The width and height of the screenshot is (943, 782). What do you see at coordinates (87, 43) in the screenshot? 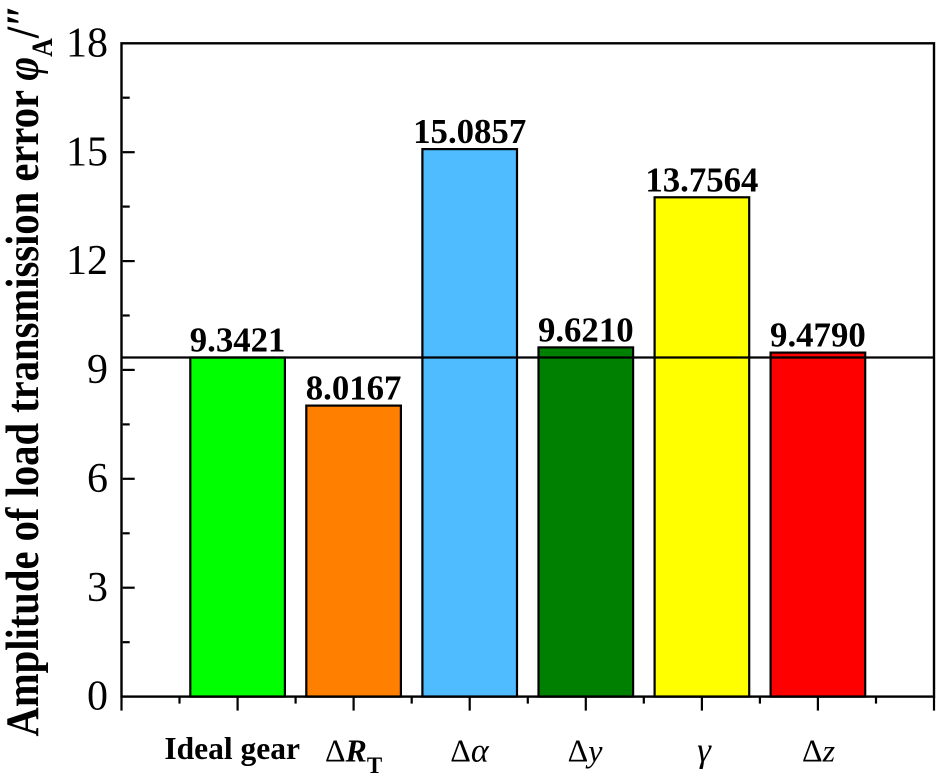
I see `svg-text: 18` at bounding box center [87, 43].